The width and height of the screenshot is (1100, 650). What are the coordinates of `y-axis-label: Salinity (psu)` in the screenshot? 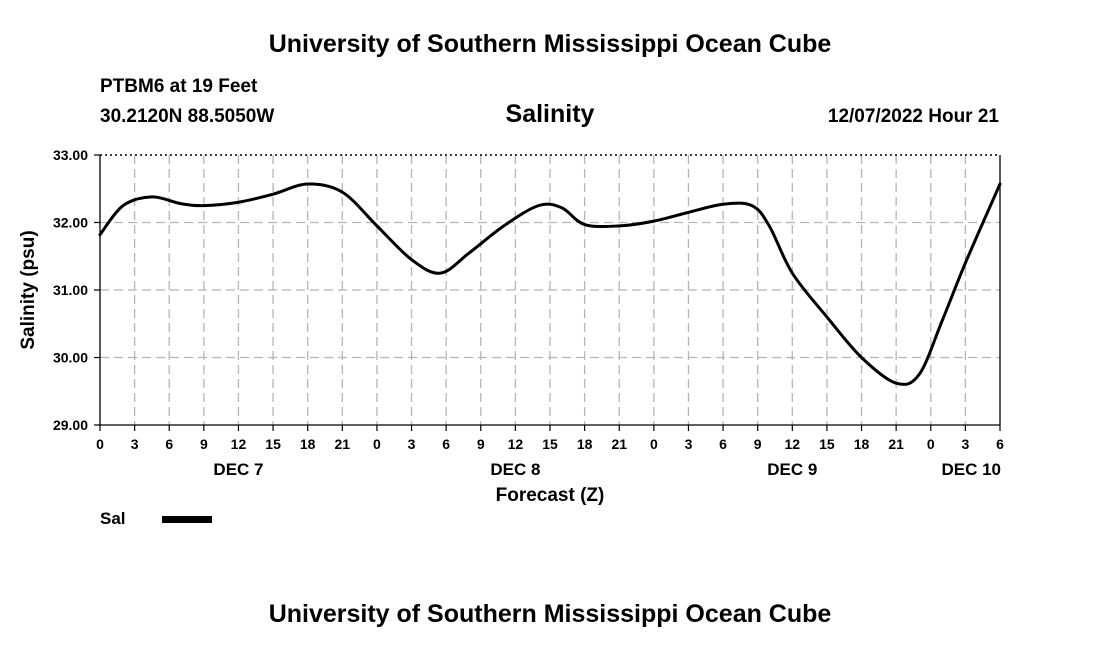 It's located at (28, 289).